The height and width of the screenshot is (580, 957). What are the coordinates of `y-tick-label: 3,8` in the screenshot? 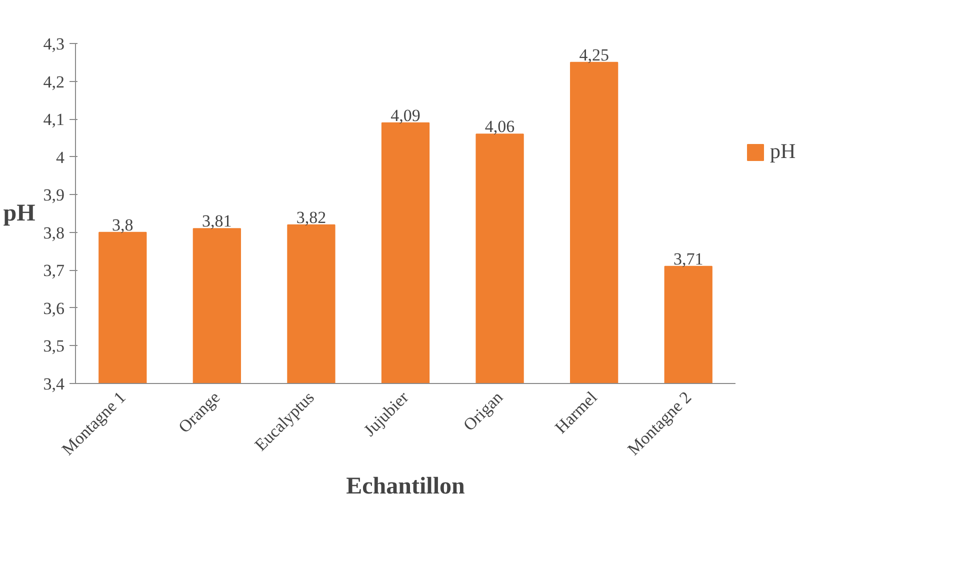 It's located at (53, 232).